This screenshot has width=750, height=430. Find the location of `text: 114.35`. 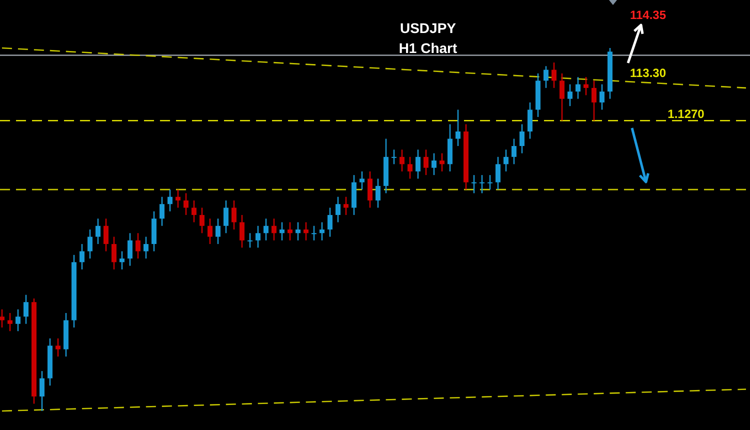

text: 114.35 is located at coordinates (648, 15).